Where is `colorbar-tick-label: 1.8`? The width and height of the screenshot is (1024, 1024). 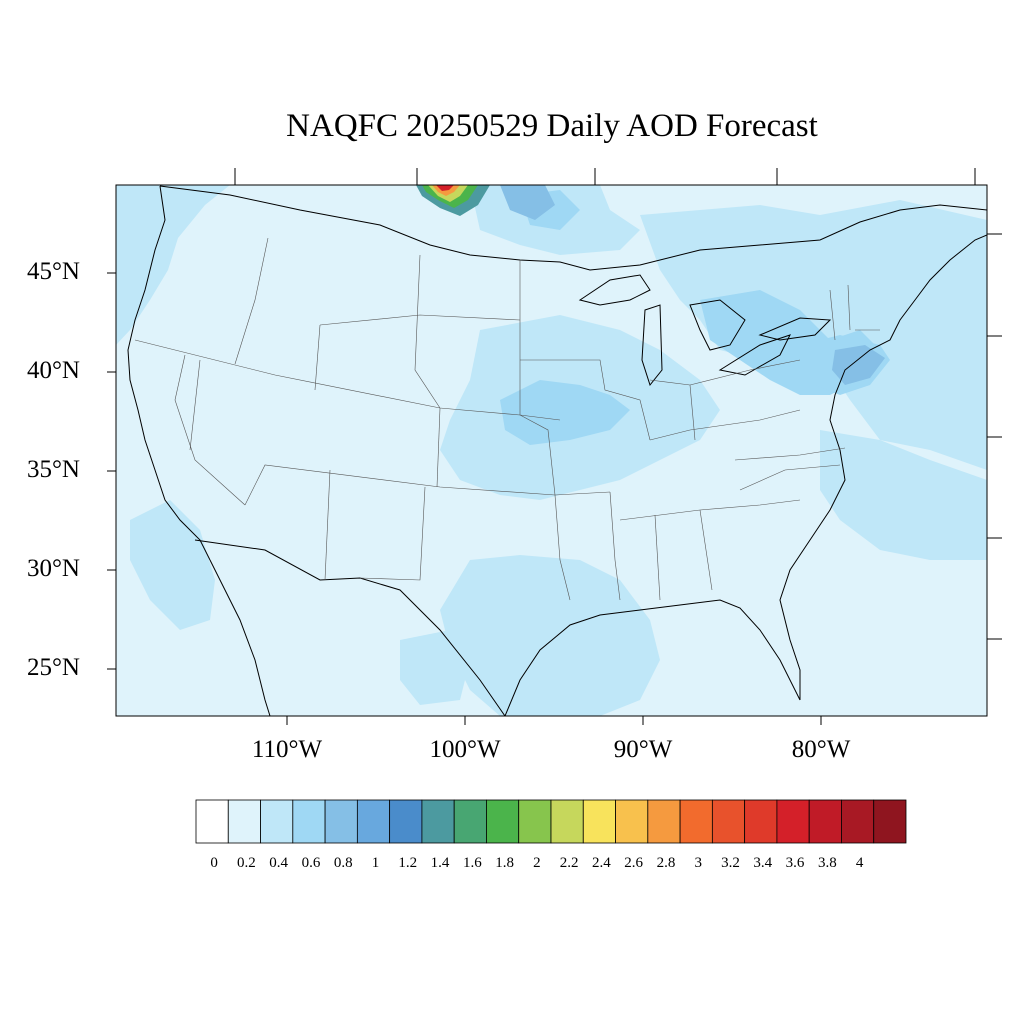 colorbar-tick-label: 1.8 is located at coordinates (504, 863).